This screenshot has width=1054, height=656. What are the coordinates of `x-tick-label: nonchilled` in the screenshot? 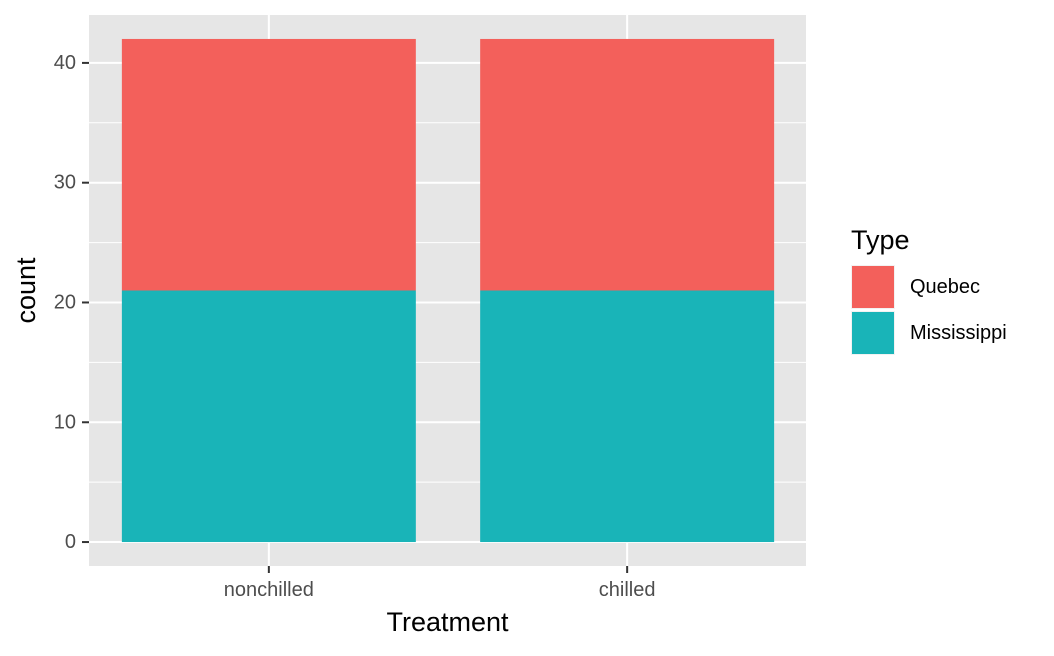 It's located at (269, 590).